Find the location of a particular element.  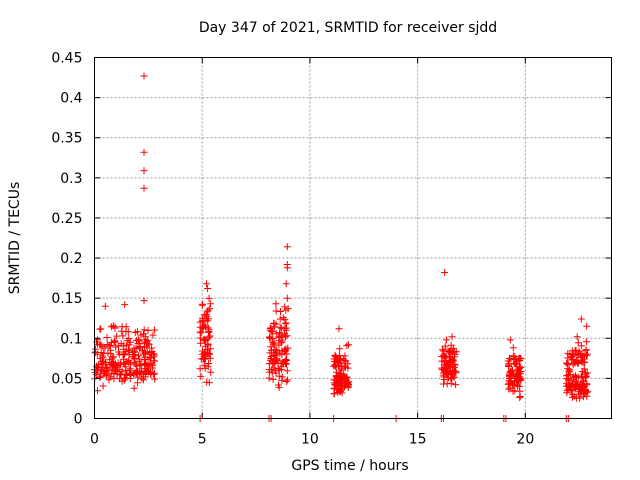

x-tick-label: 0 is located at coordinates (94, 440).